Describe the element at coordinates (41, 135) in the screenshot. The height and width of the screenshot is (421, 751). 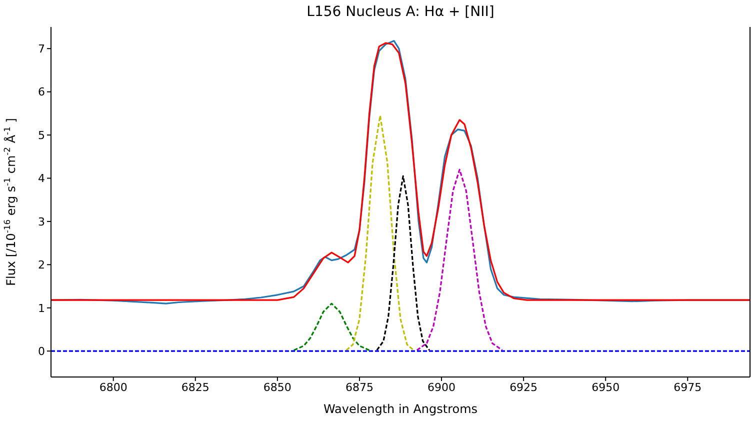
I see `y-tick-label: 5` at that location.